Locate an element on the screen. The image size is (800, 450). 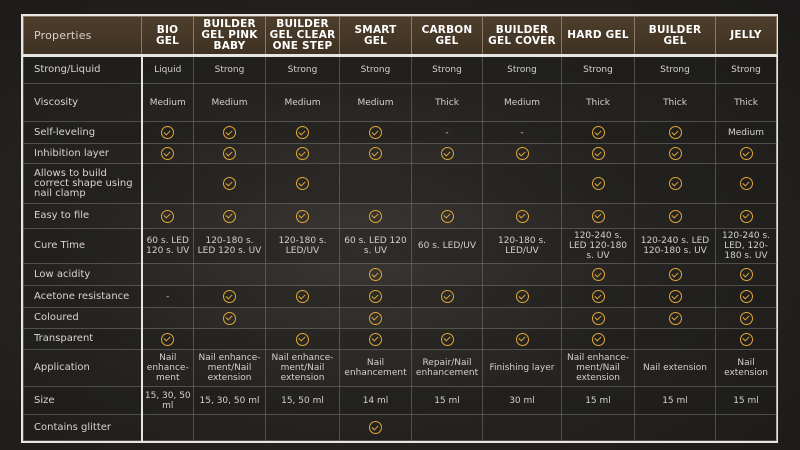
properties-header: Properties is located at coordinates (82, 36).